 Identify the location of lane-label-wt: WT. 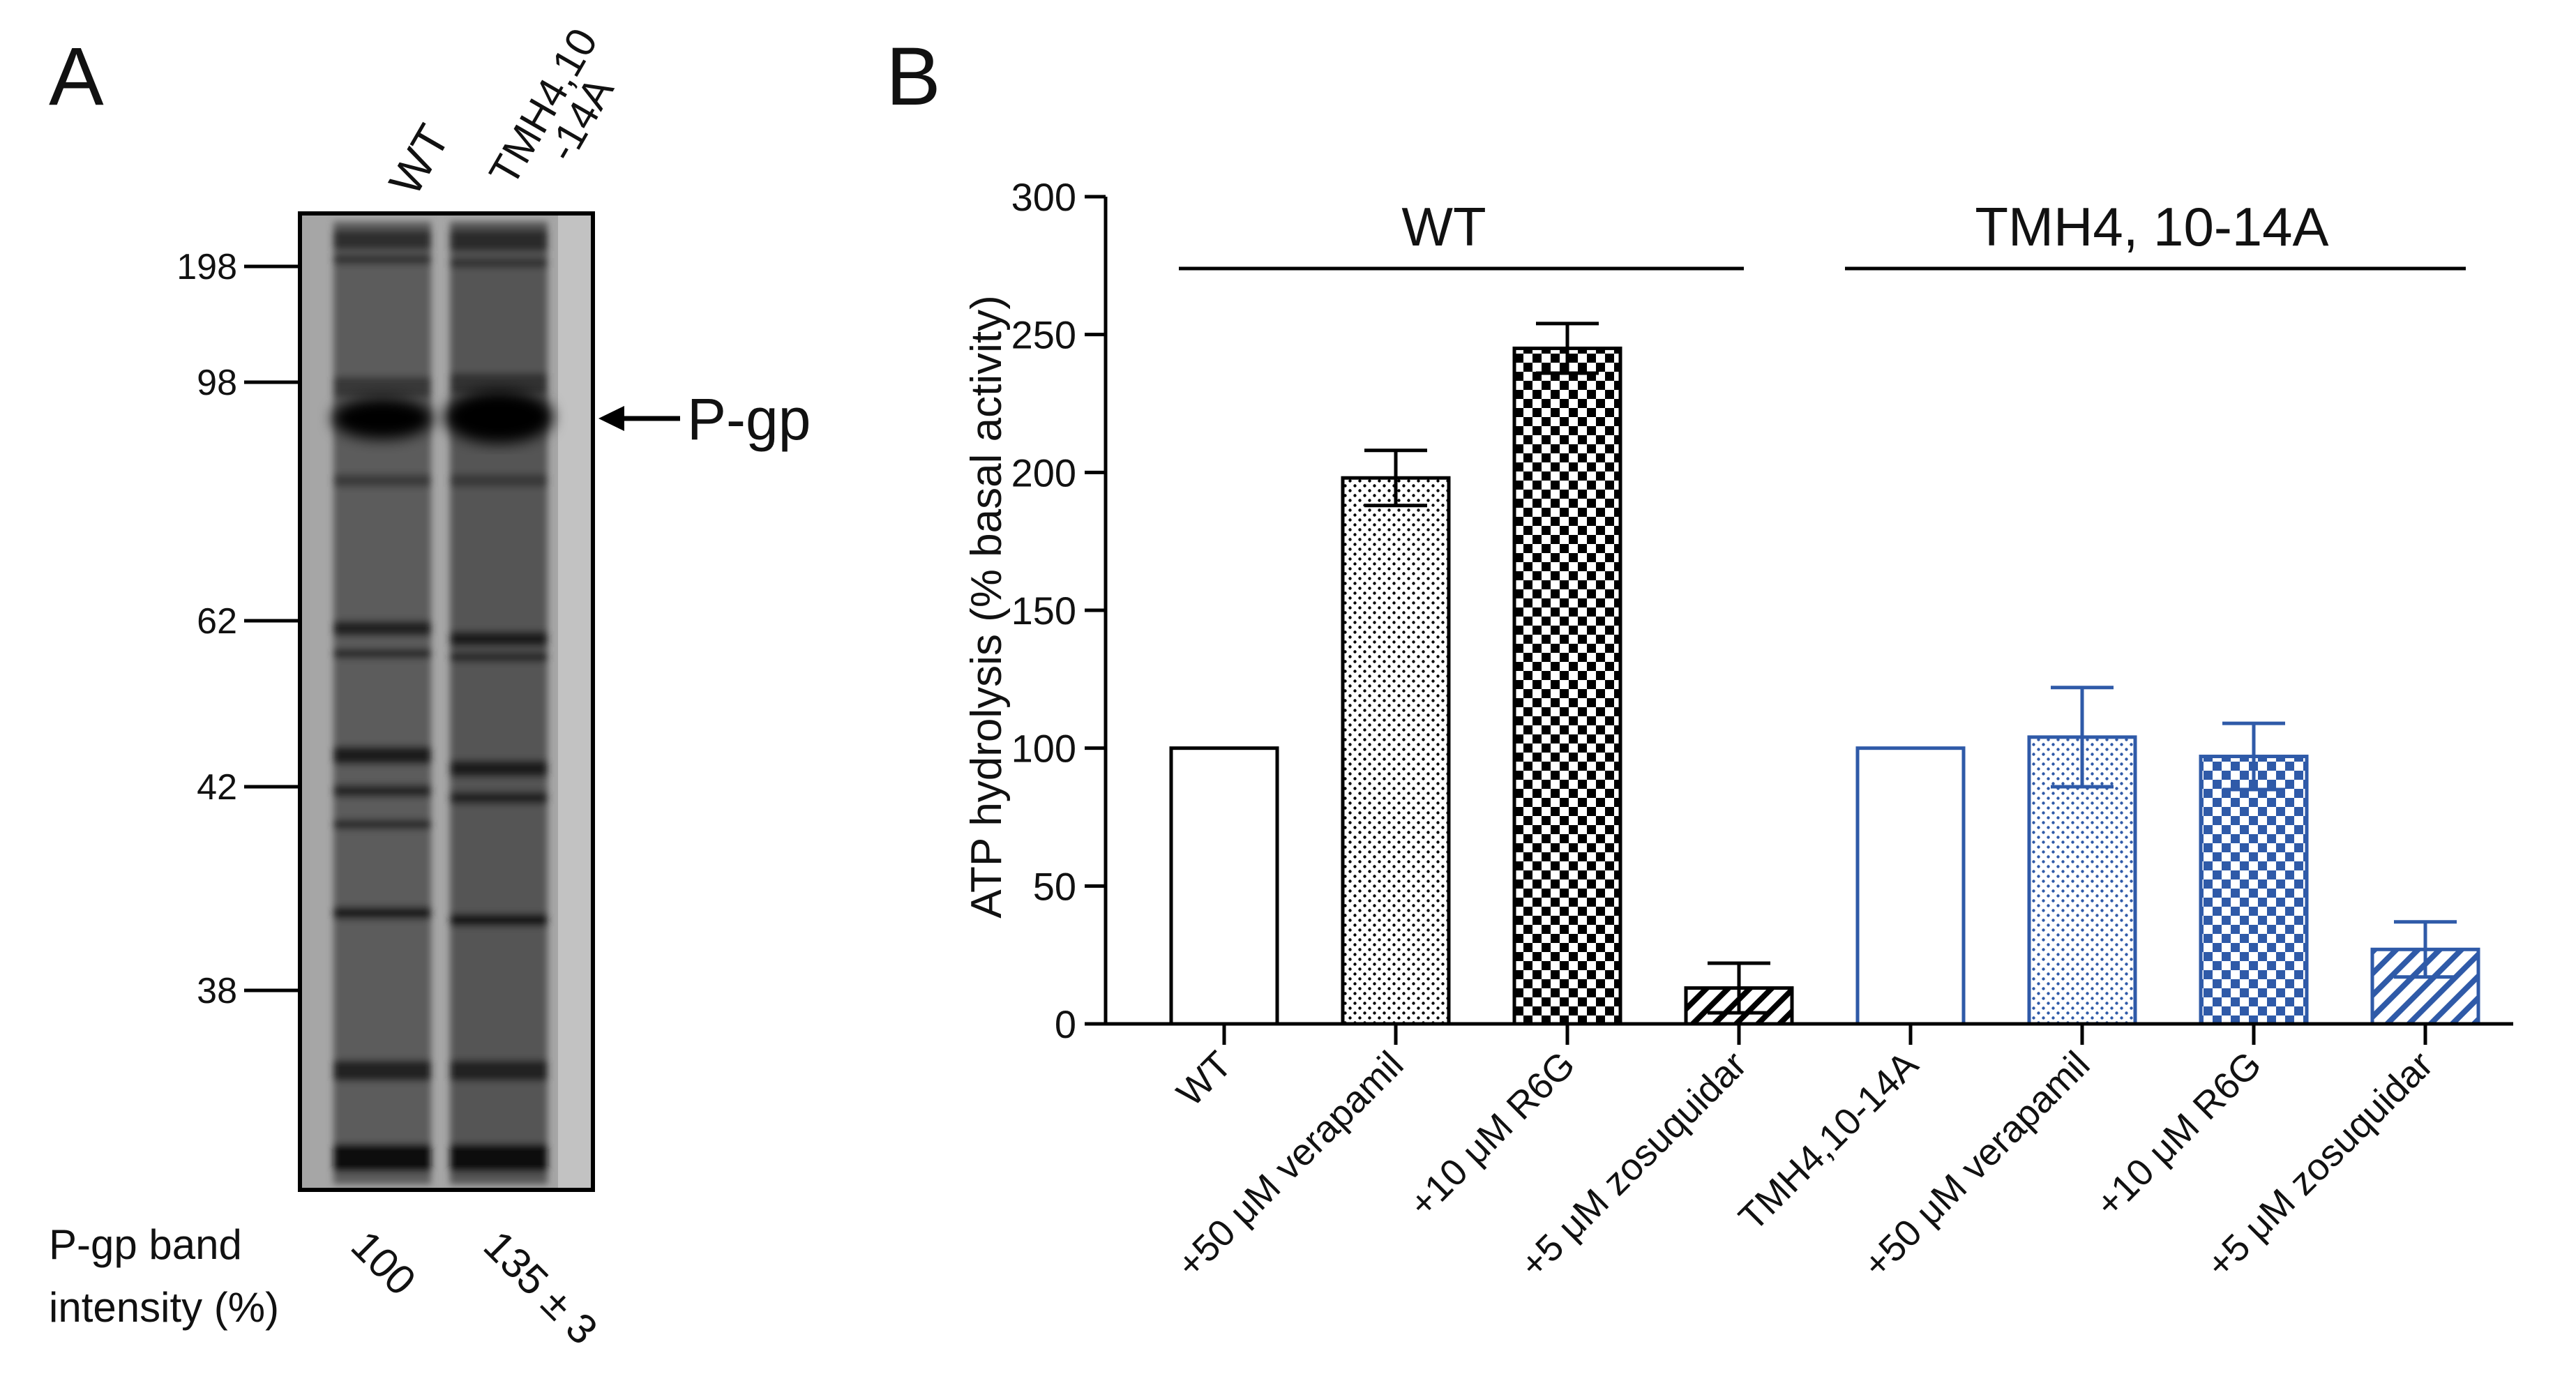
(419, 160).